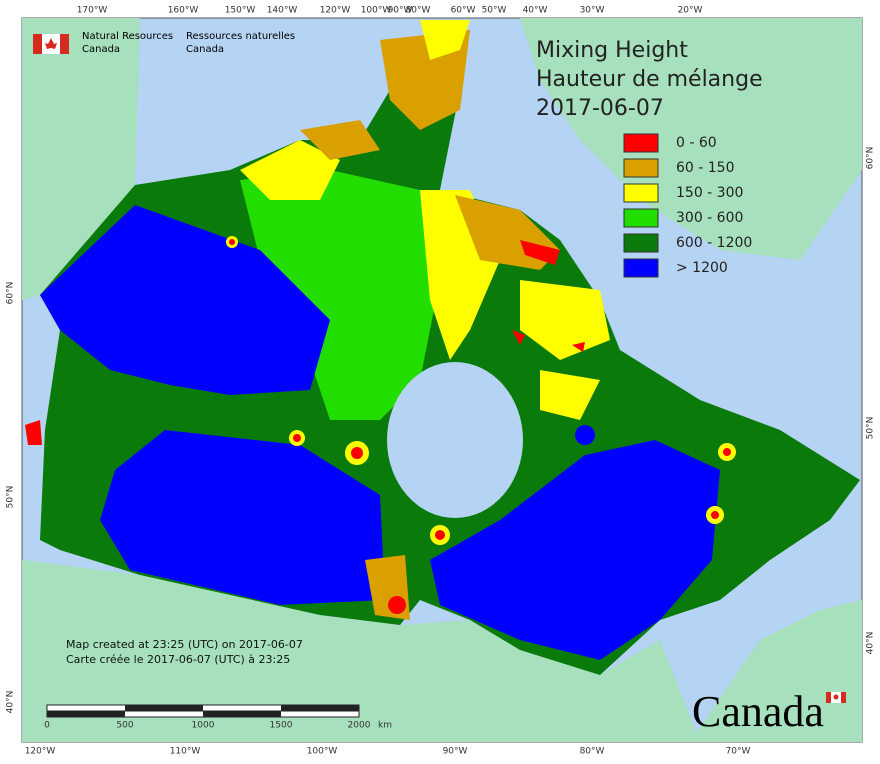 The width and height of the screenshot is (880, 764). What do you see at coordinates (463, 11) in the screenshot?
I see `graticule-label: 60°W` at bounding box center [463, 11].